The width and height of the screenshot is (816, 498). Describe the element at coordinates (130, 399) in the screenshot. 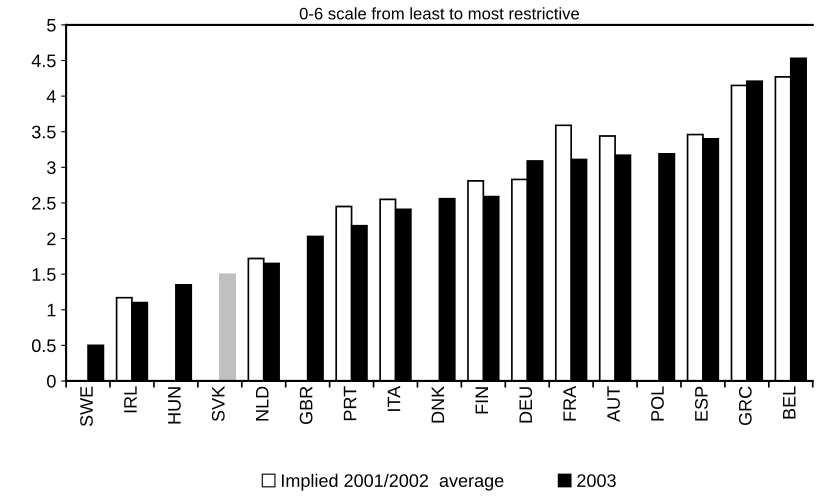

I see `x-tick-label: IRL` at that location.